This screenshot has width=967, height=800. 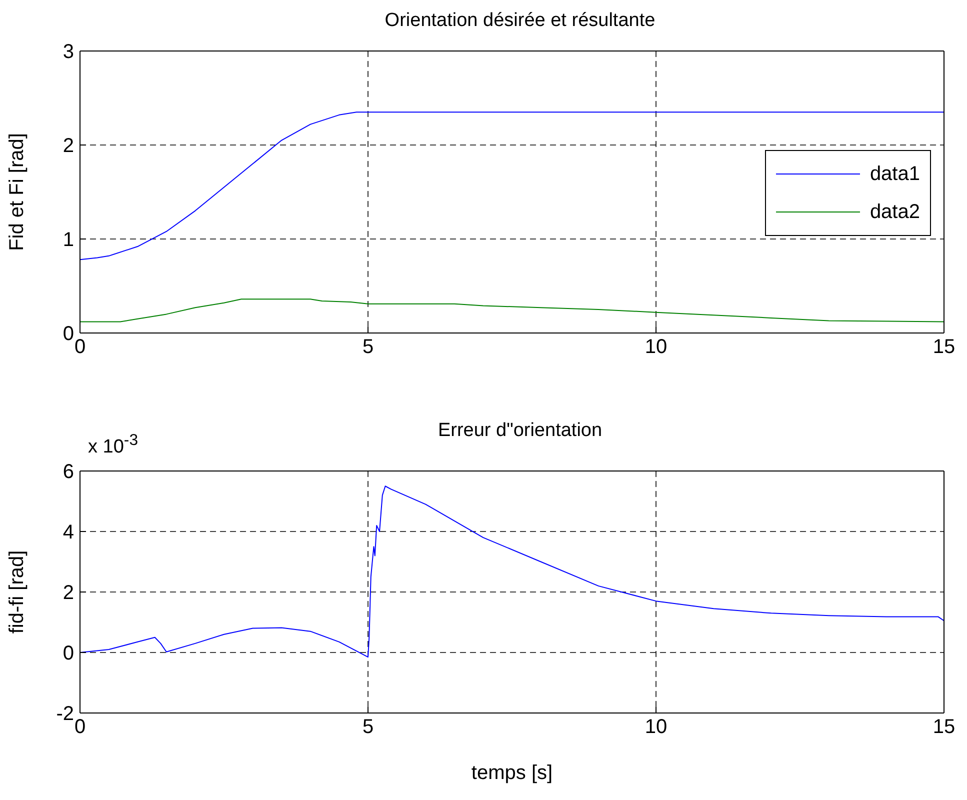 I want to click on chart-title: Erreur d"orientation, so click(x=520, y=430).